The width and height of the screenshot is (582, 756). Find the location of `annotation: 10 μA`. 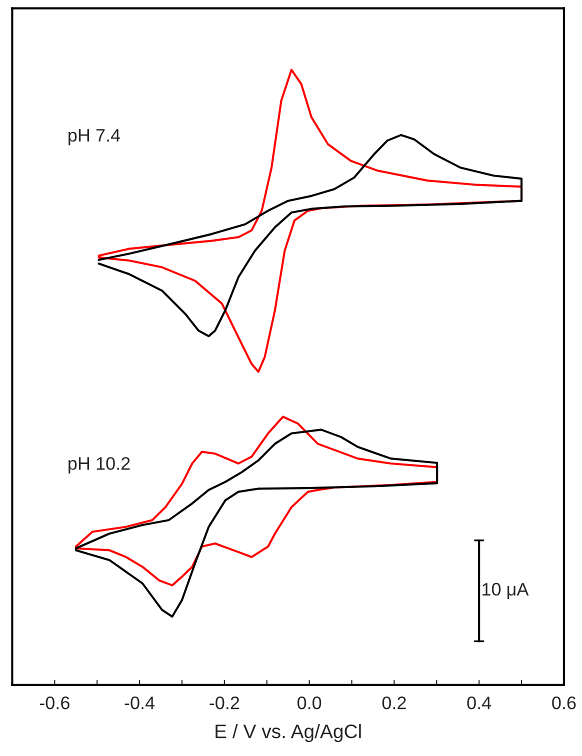

annotation: 10 μA is located at coordinates (505, 590).